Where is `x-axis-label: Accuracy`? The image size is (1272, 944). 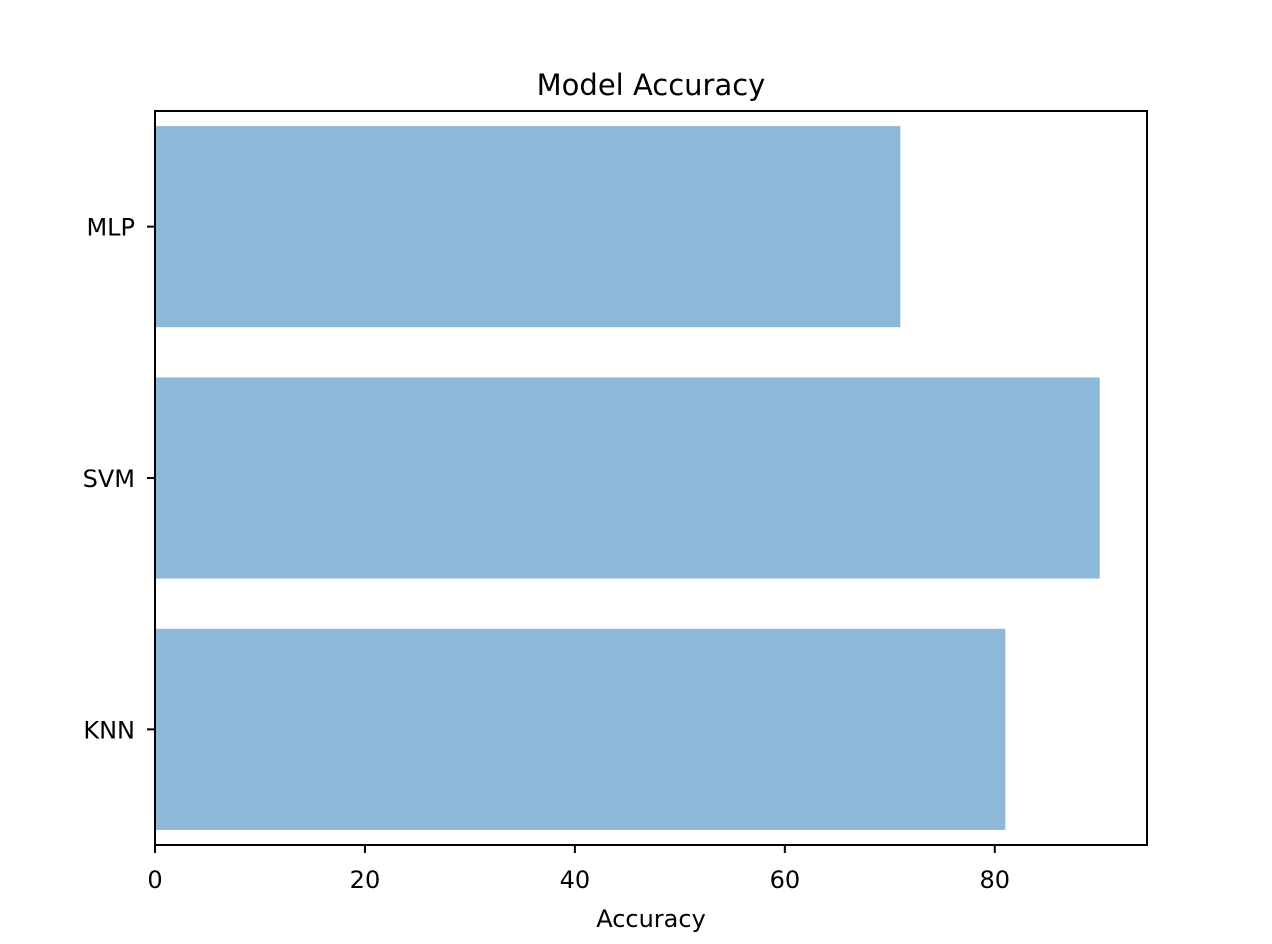
x-axis-label: Accuracy is located at coordinates (651, 919).